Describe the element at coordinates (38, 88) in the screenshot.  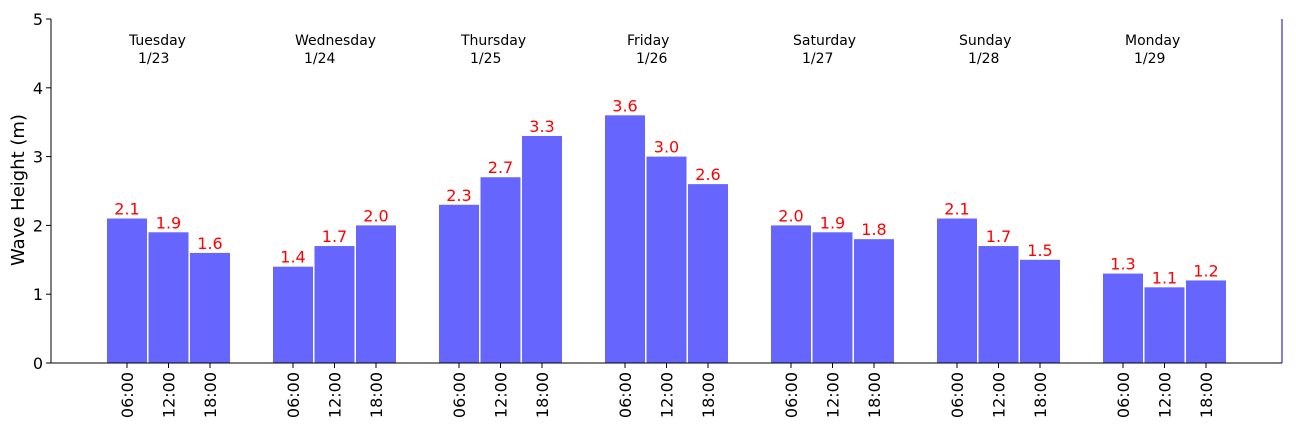
I see `y-tick-label: 4` at that location.